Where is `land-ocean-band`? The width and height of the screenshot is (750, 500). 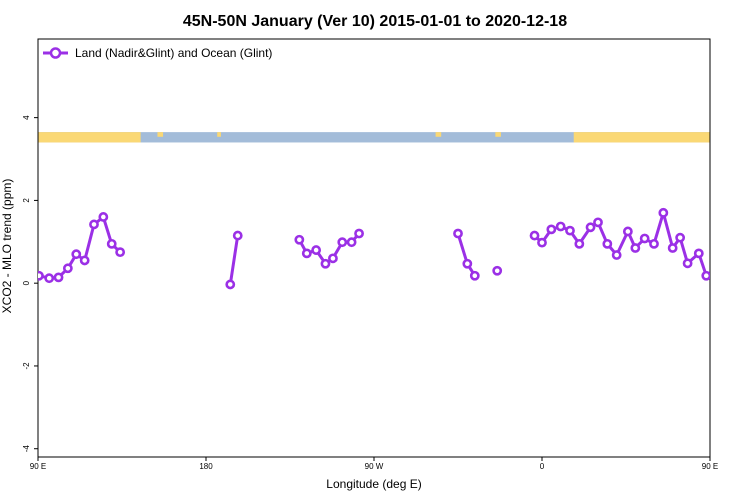 land-ocean-band is located at coordinates (374, 137).